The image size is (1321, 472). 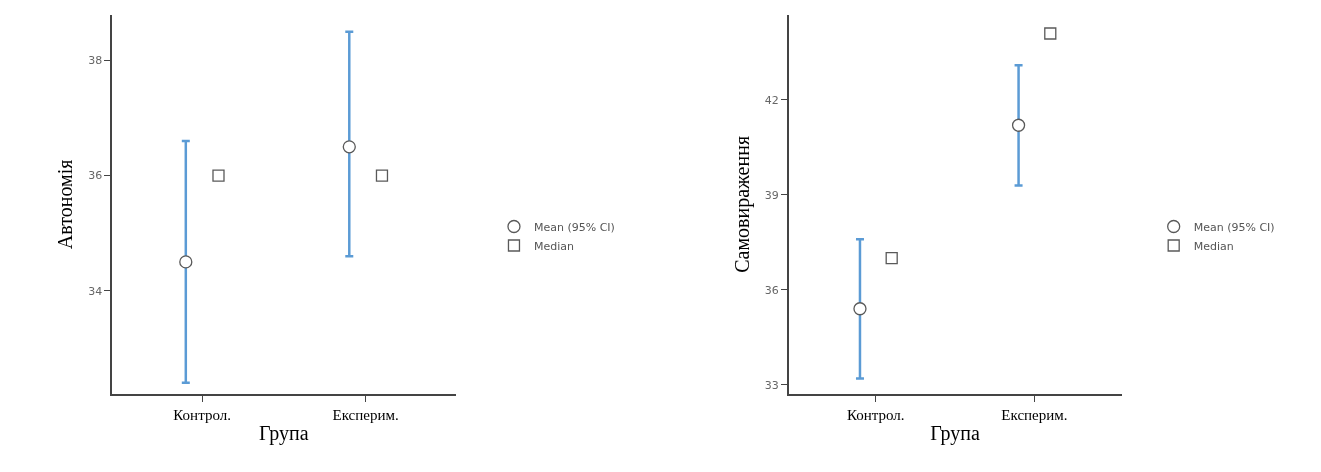 What do you see at coordinates (95, 61) in the screenshot?
I see `y-tick-label: 38` at bounding box center [95, 61].